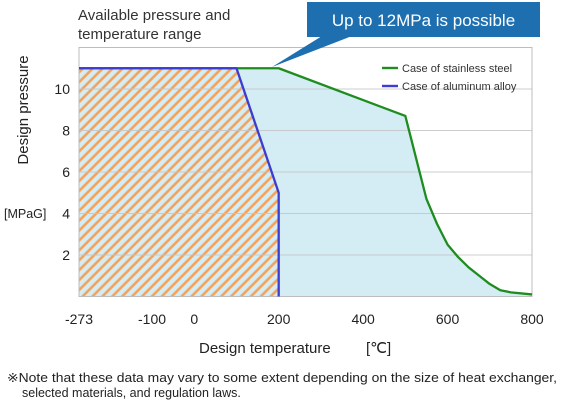  Describe the element at coordinates (62, 89) in the screenshot. I see `y-tick-label: 10` at that location.